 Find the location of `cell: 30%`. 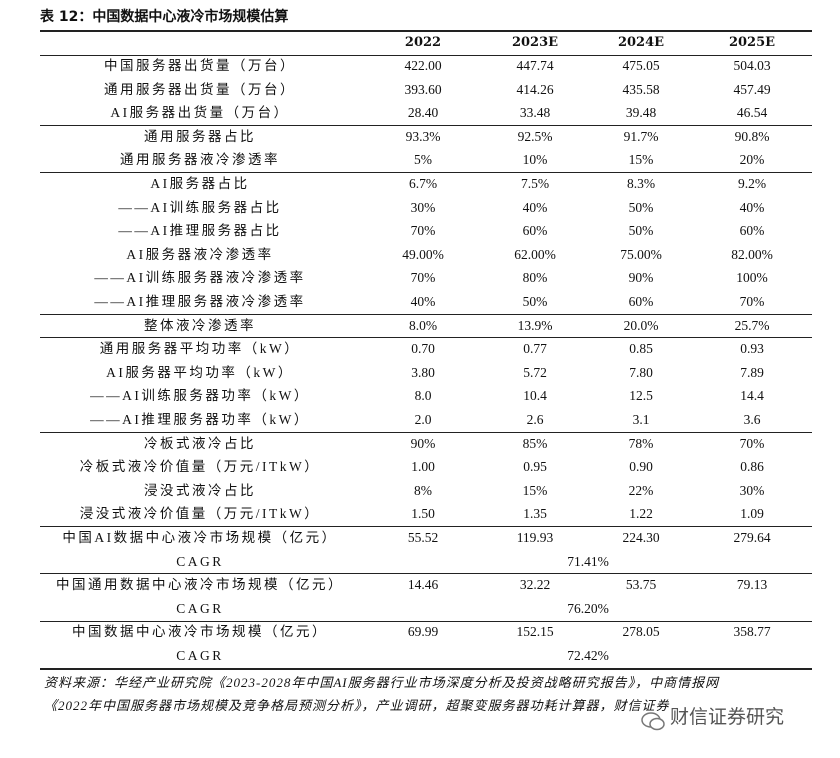

cell: 30% is located at coordinates (752, 490).